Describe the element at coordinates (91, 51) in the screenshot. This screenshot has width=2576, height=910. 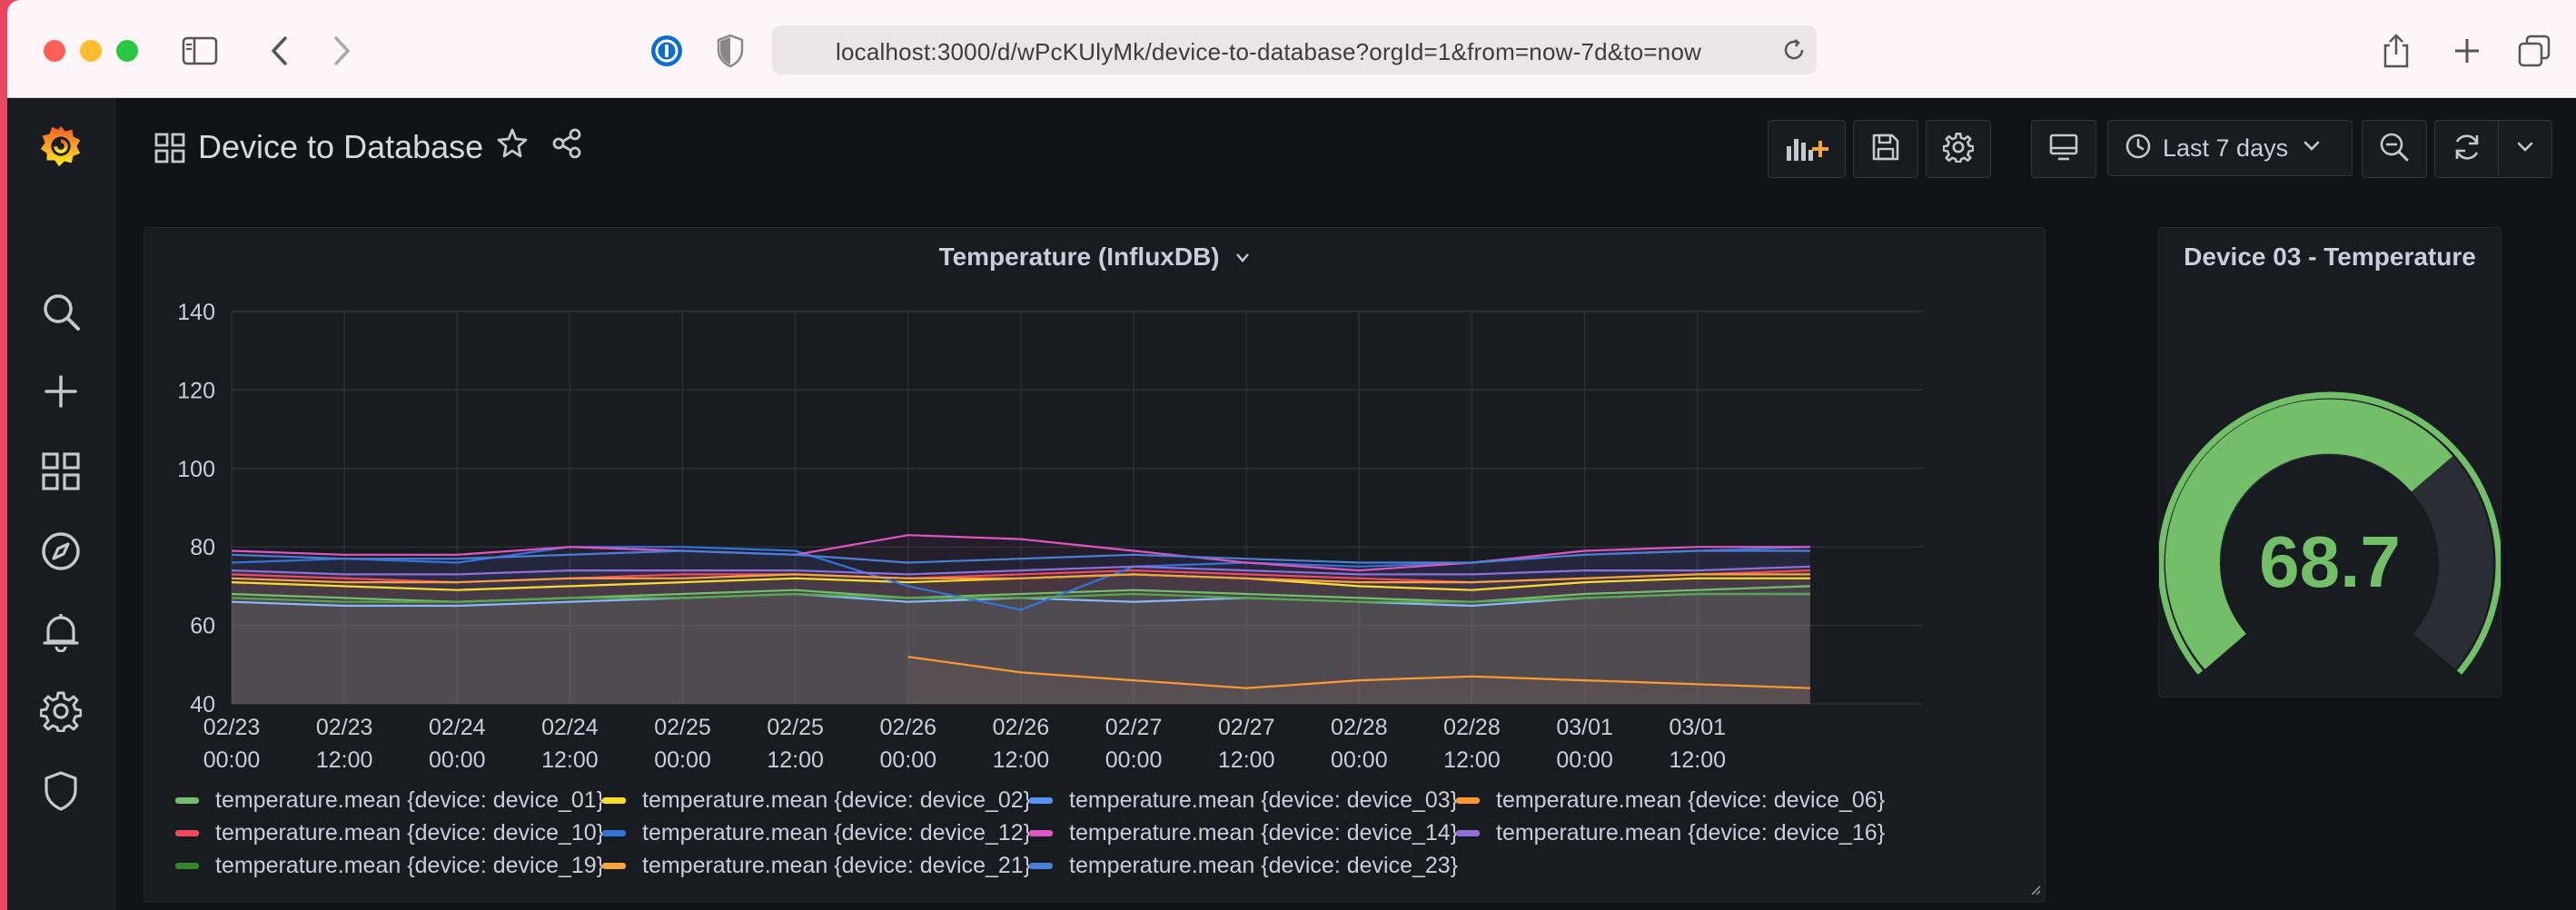
I see `minimize-window-button` at that location.